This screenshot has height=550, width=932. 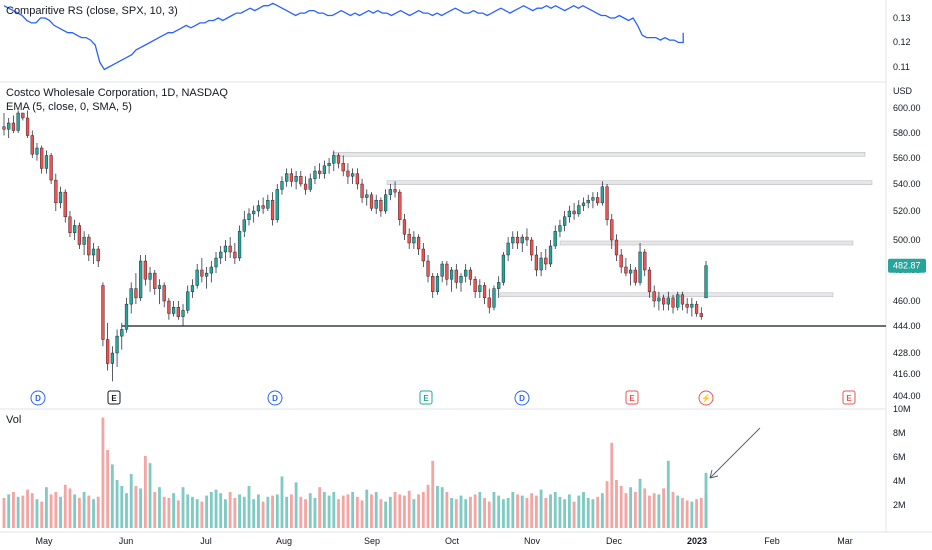 What do you see at coordinates (117, 93) in the screenshot?
I see `main-symbol-title: Costco Wholesale Corporation, 1D, NASDAQ` at bounding box center [117, 93].